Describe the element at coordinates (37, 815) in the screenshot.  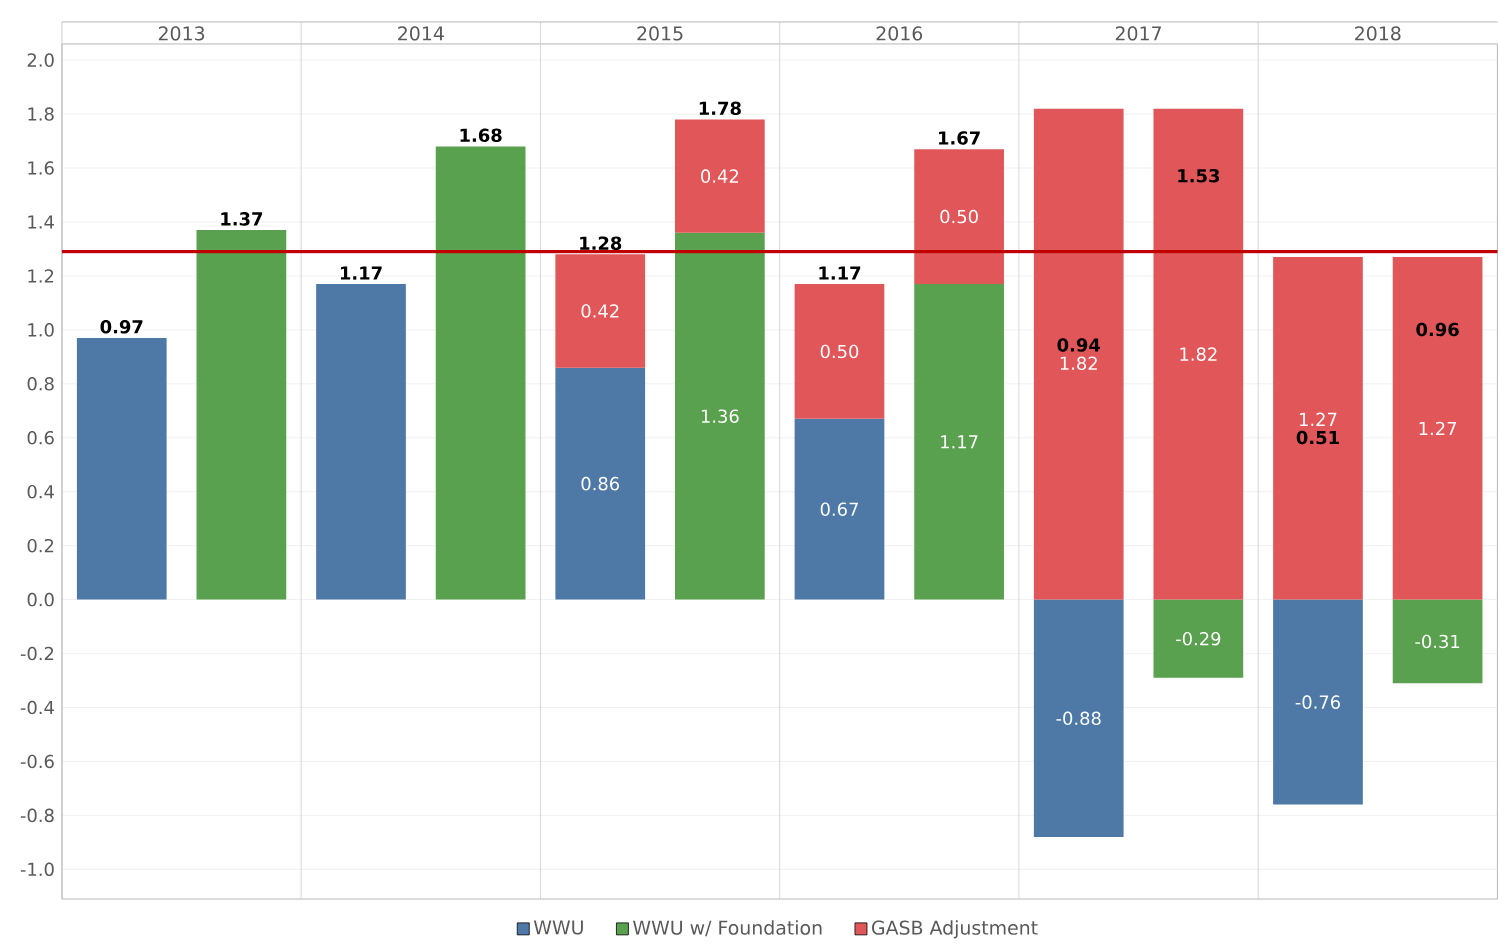
I see `y-tick-label: -0.8` at that location.